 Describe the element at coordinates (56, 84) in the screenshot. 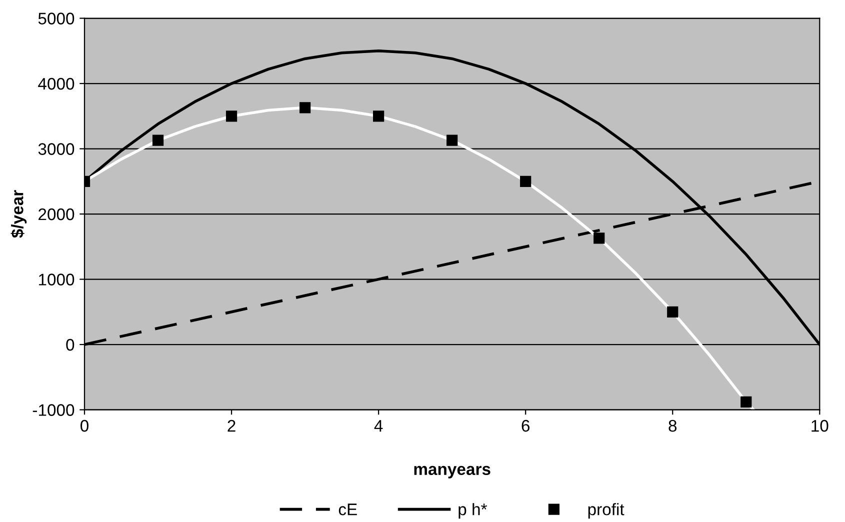

I see `y-tick-label: 4000` at that location.